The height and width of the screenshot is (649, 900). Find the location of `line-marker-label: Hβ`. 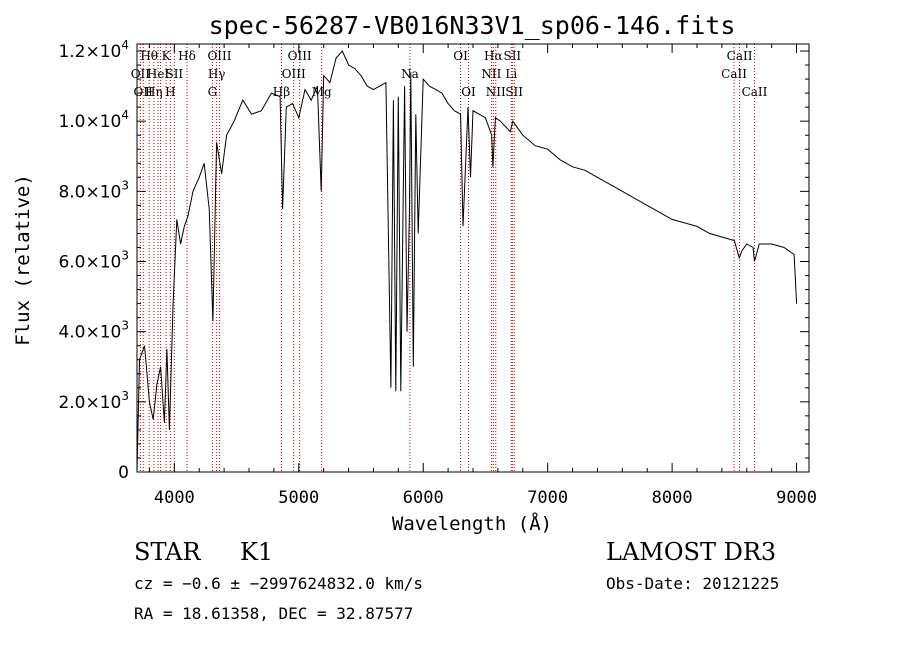

line-marker-label: Hβ is located at coordinates (281, 92).